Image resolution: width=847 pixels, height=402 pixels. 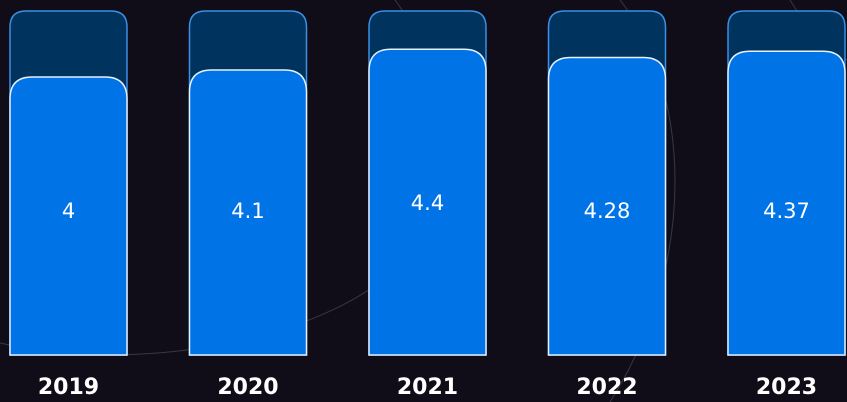 What do you see at coordinates (68, 387) in the screenshot?
I see `x-tick-label-2019: 2019` at bounding box center [68, 387].